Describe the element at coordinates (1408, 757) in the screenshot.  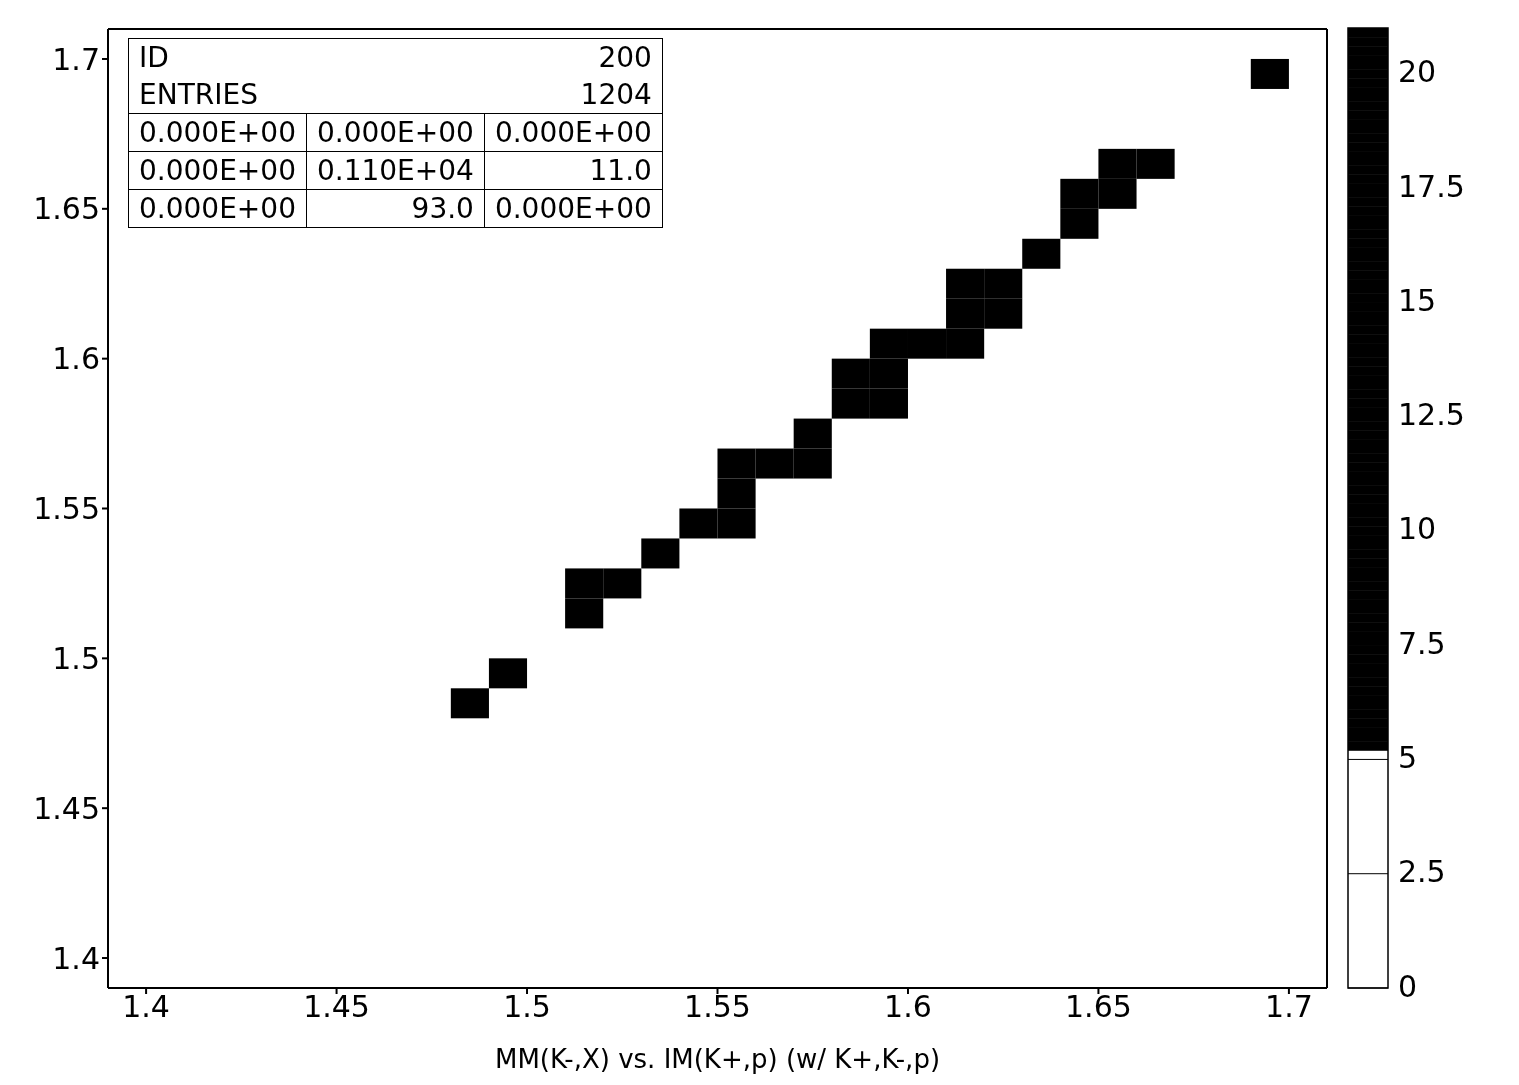
I see `color-bar-label: 5` at that location.